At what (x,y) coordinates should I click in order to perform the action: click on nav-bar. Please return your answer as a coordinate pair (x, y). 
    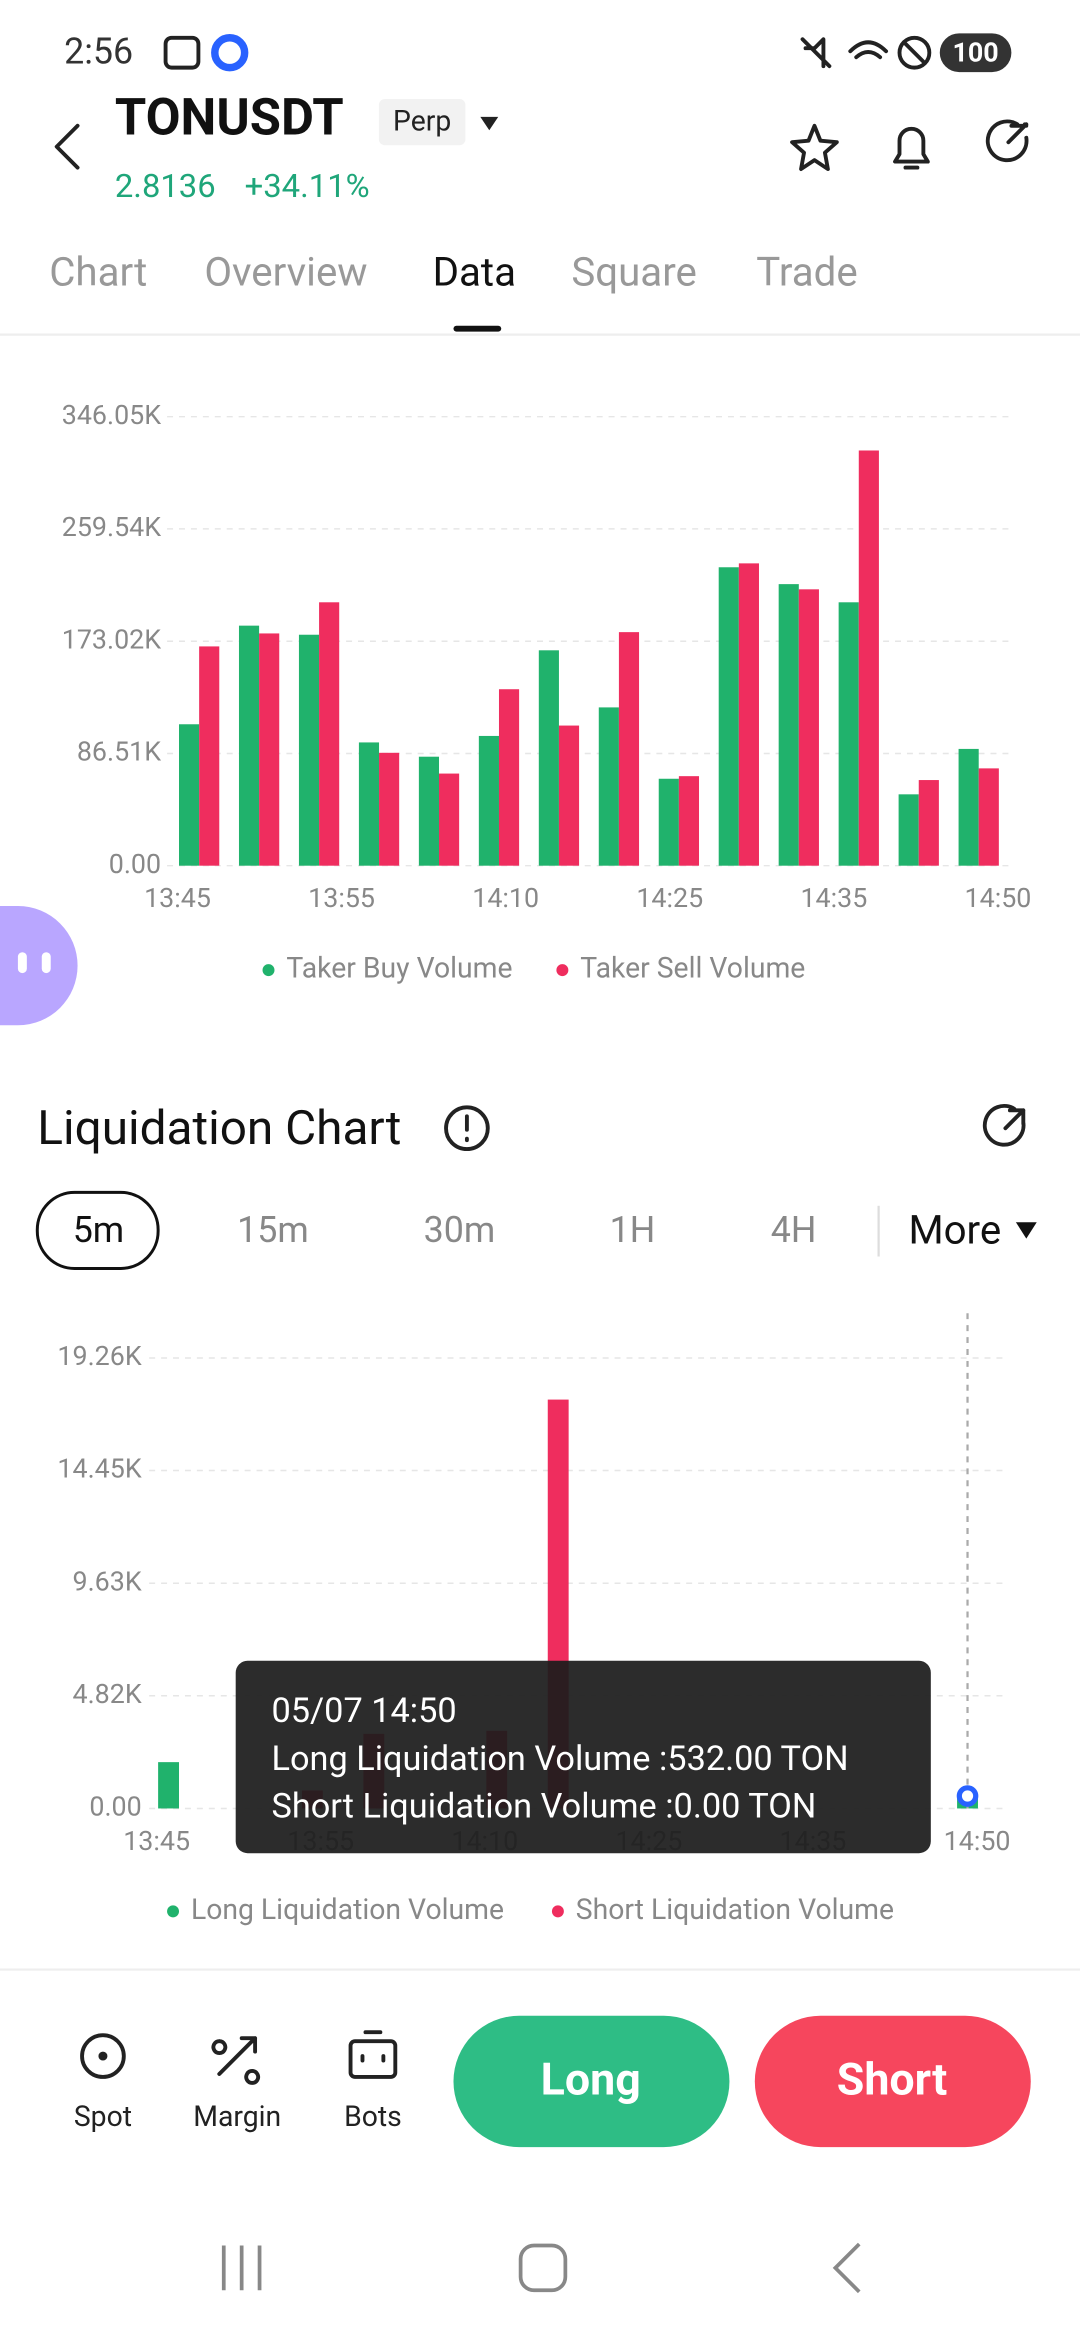
    Looking at the image, I should click on (541, 2268).